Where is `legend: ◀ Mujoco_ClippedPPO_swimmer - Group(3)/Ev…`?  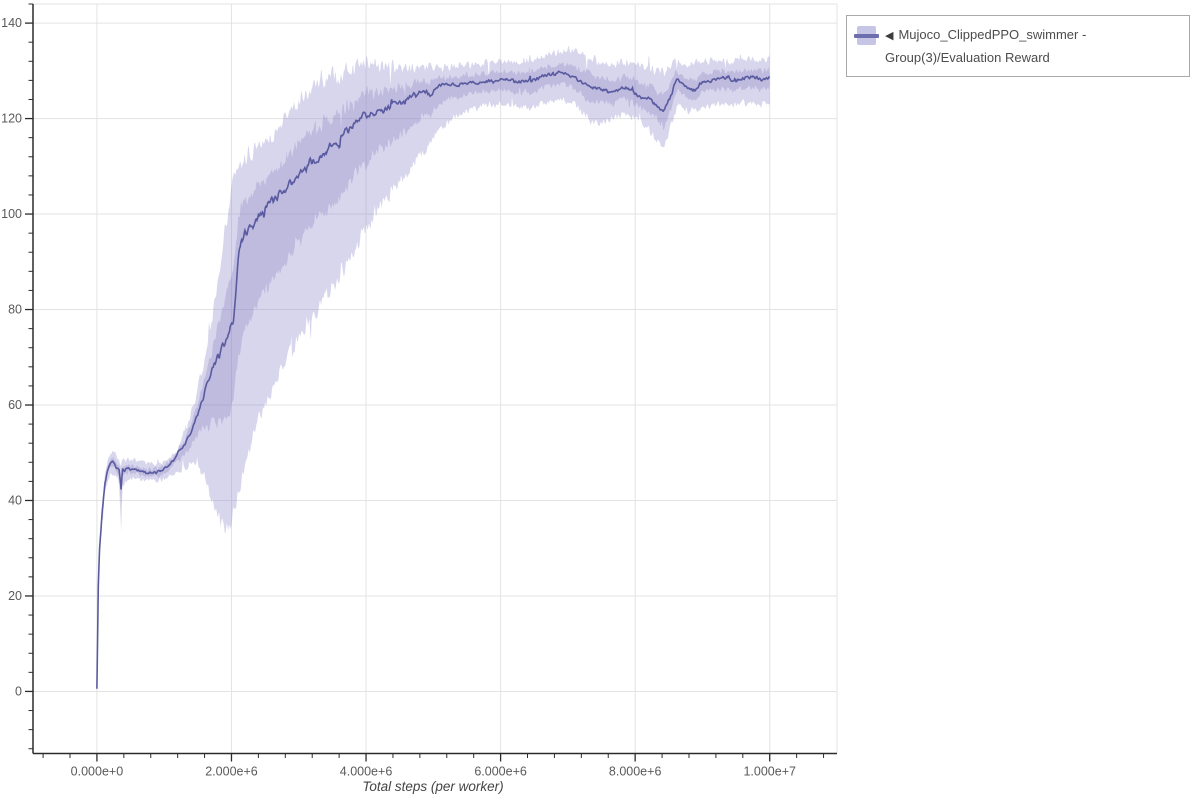 legend: ◀ Mujoco_ClippedPPO_swimmer - Group(3)/Ev… is located at coordinates (1018, 46).